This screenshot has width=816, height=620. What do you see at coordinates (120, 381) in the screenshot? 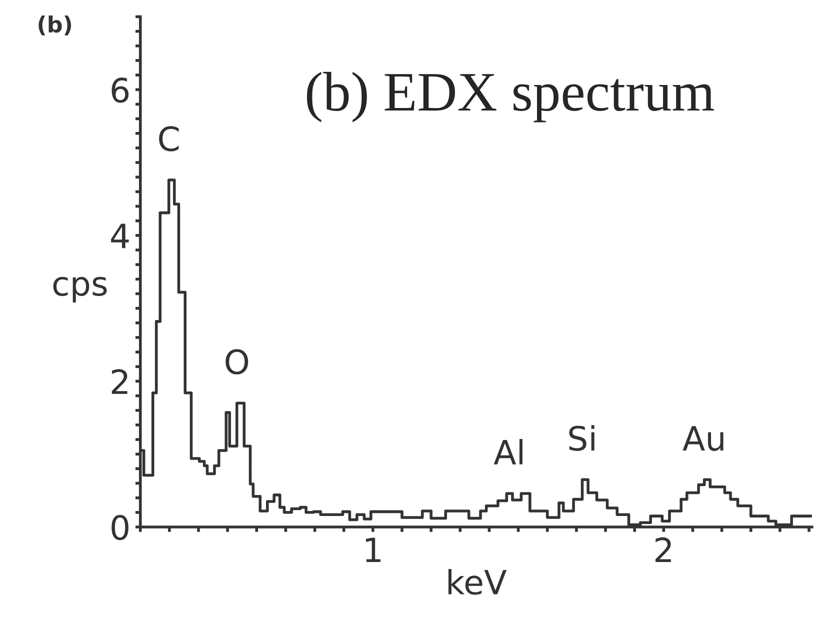
I see `y-tick-label: 2` at bounding box center [120, 381].